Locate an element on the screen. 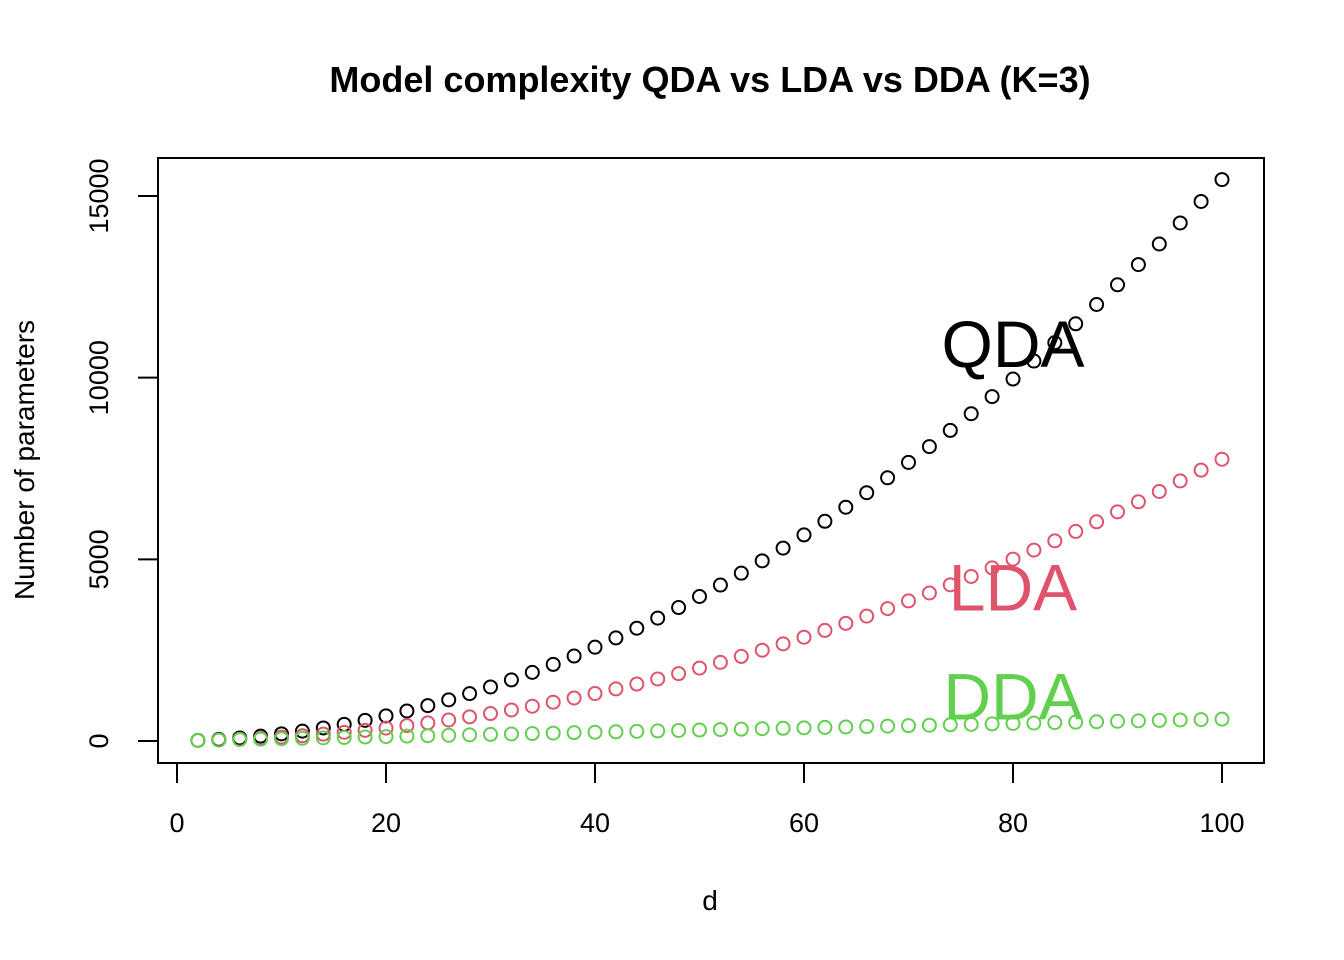  y-tick-label: 10000 is located at coordinates (99, 377).